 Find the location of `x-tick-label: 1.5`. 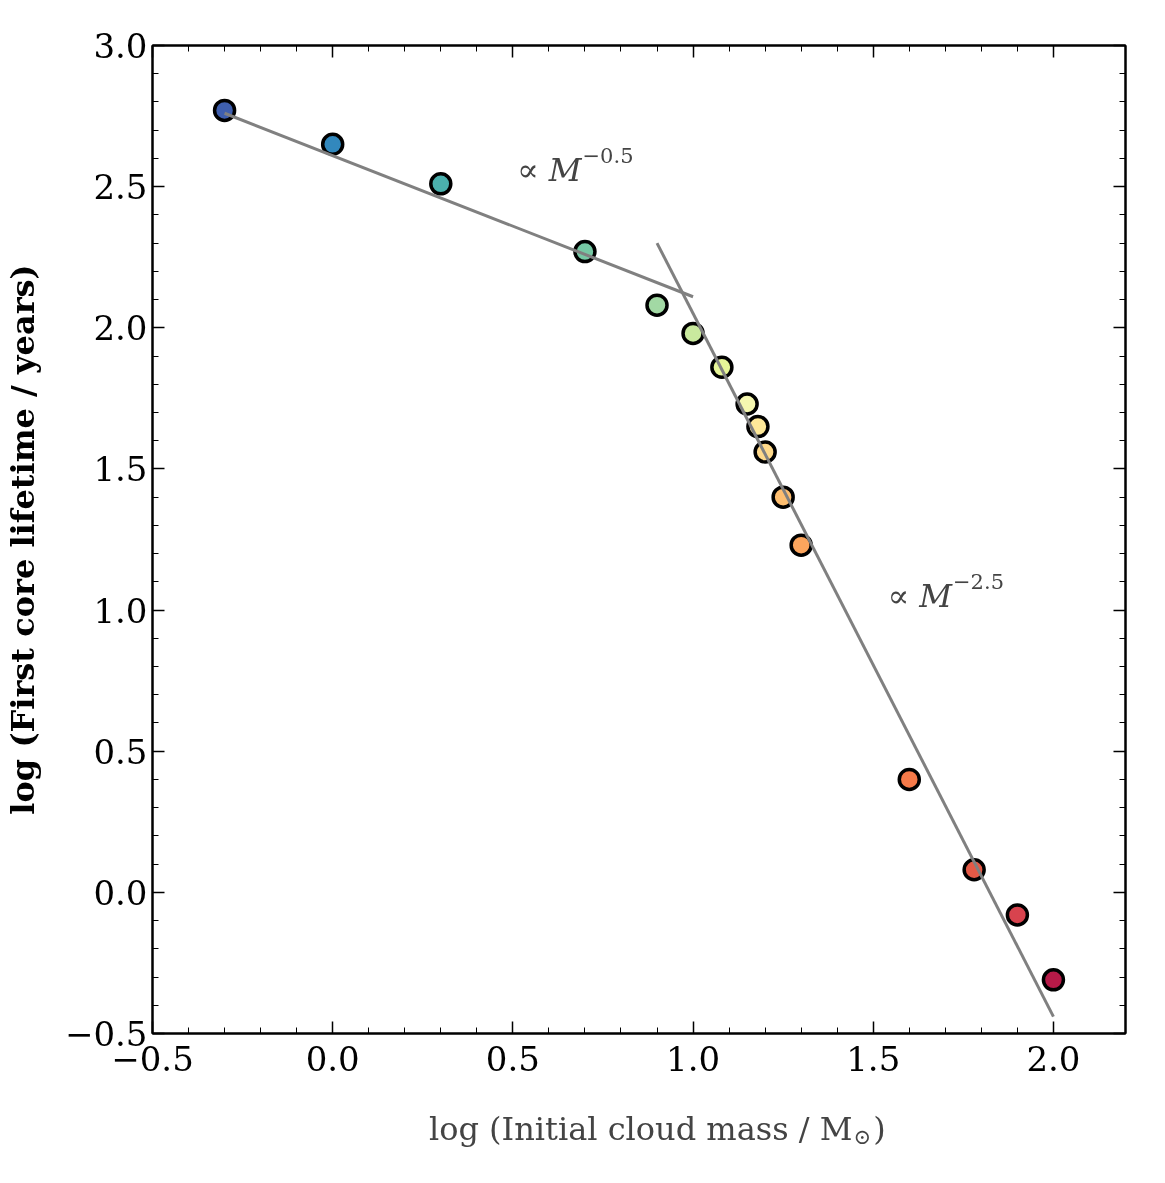

x-tick-label: 1.5 is located at coordinates (873, 1058).